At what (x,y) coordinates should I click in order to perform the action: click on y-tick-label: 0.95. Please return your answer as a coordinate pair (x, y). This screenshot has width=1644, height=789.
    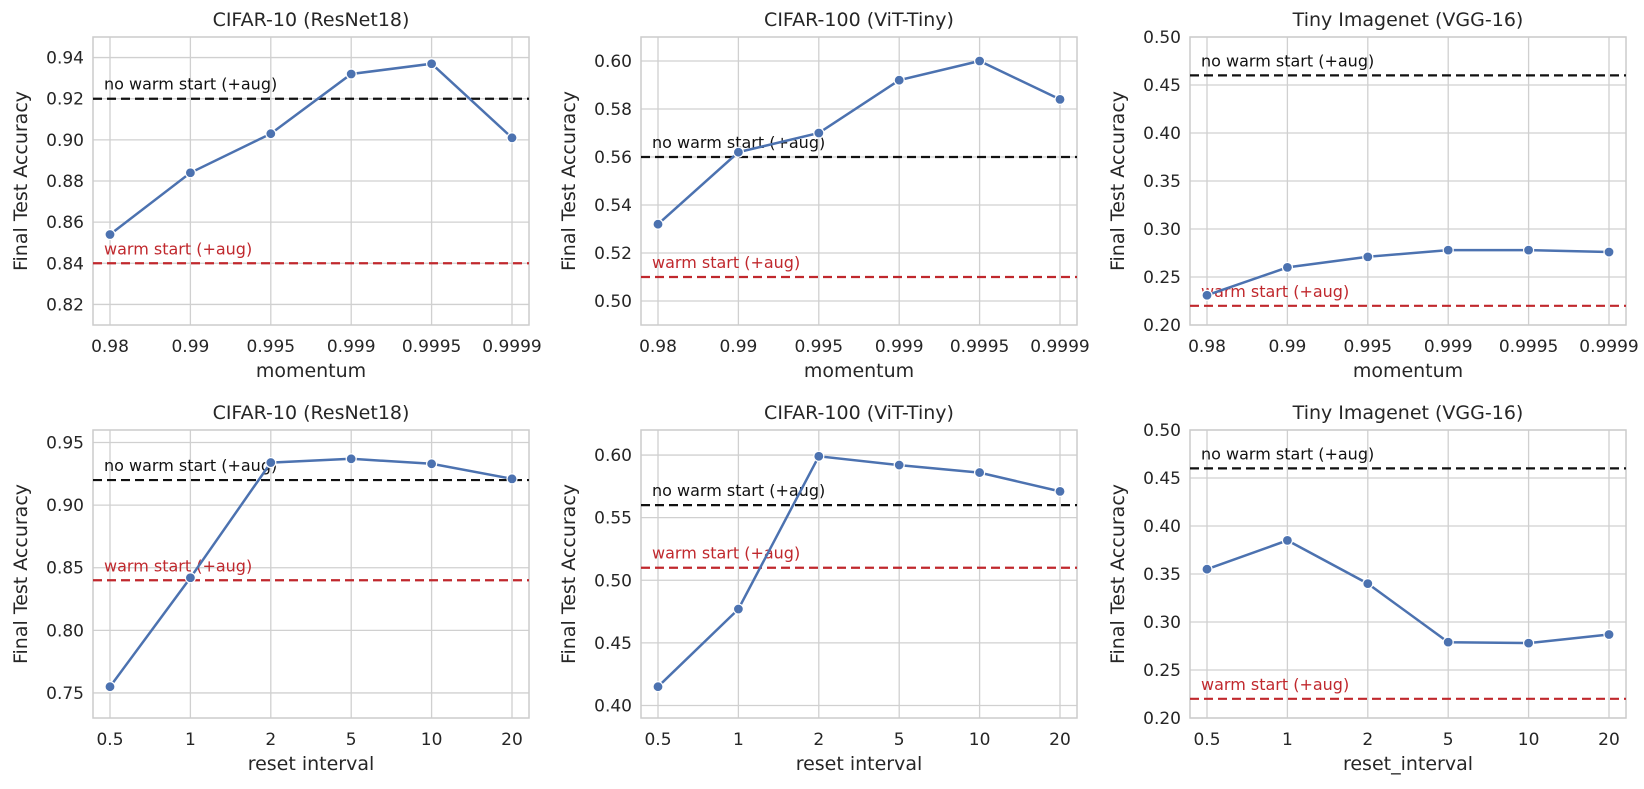
    Looking at the image, I should click on (65, 444).